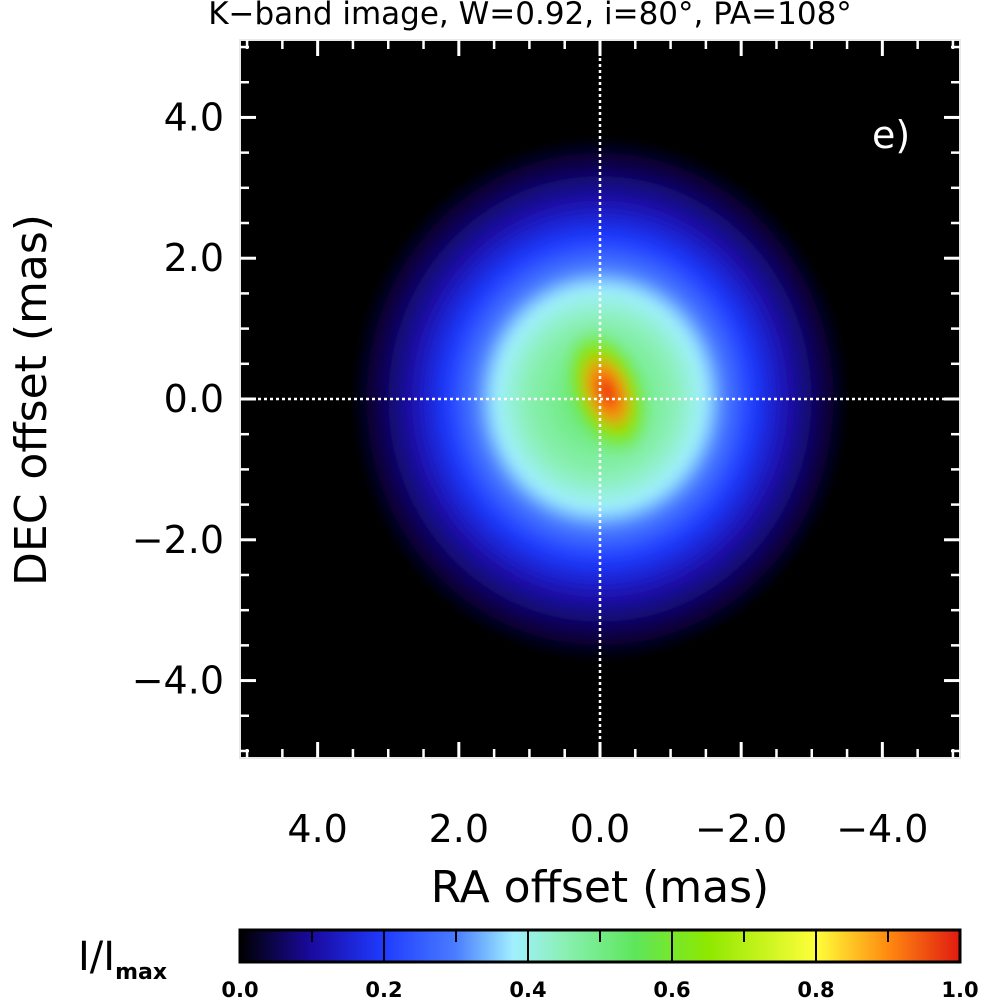 The width and height of the screenshot is (1000, 1000). What do you see at coordinates (194, 117) in the screenshot?
I see `y-tick-label: 4.0` at bounding box center [194, 117].